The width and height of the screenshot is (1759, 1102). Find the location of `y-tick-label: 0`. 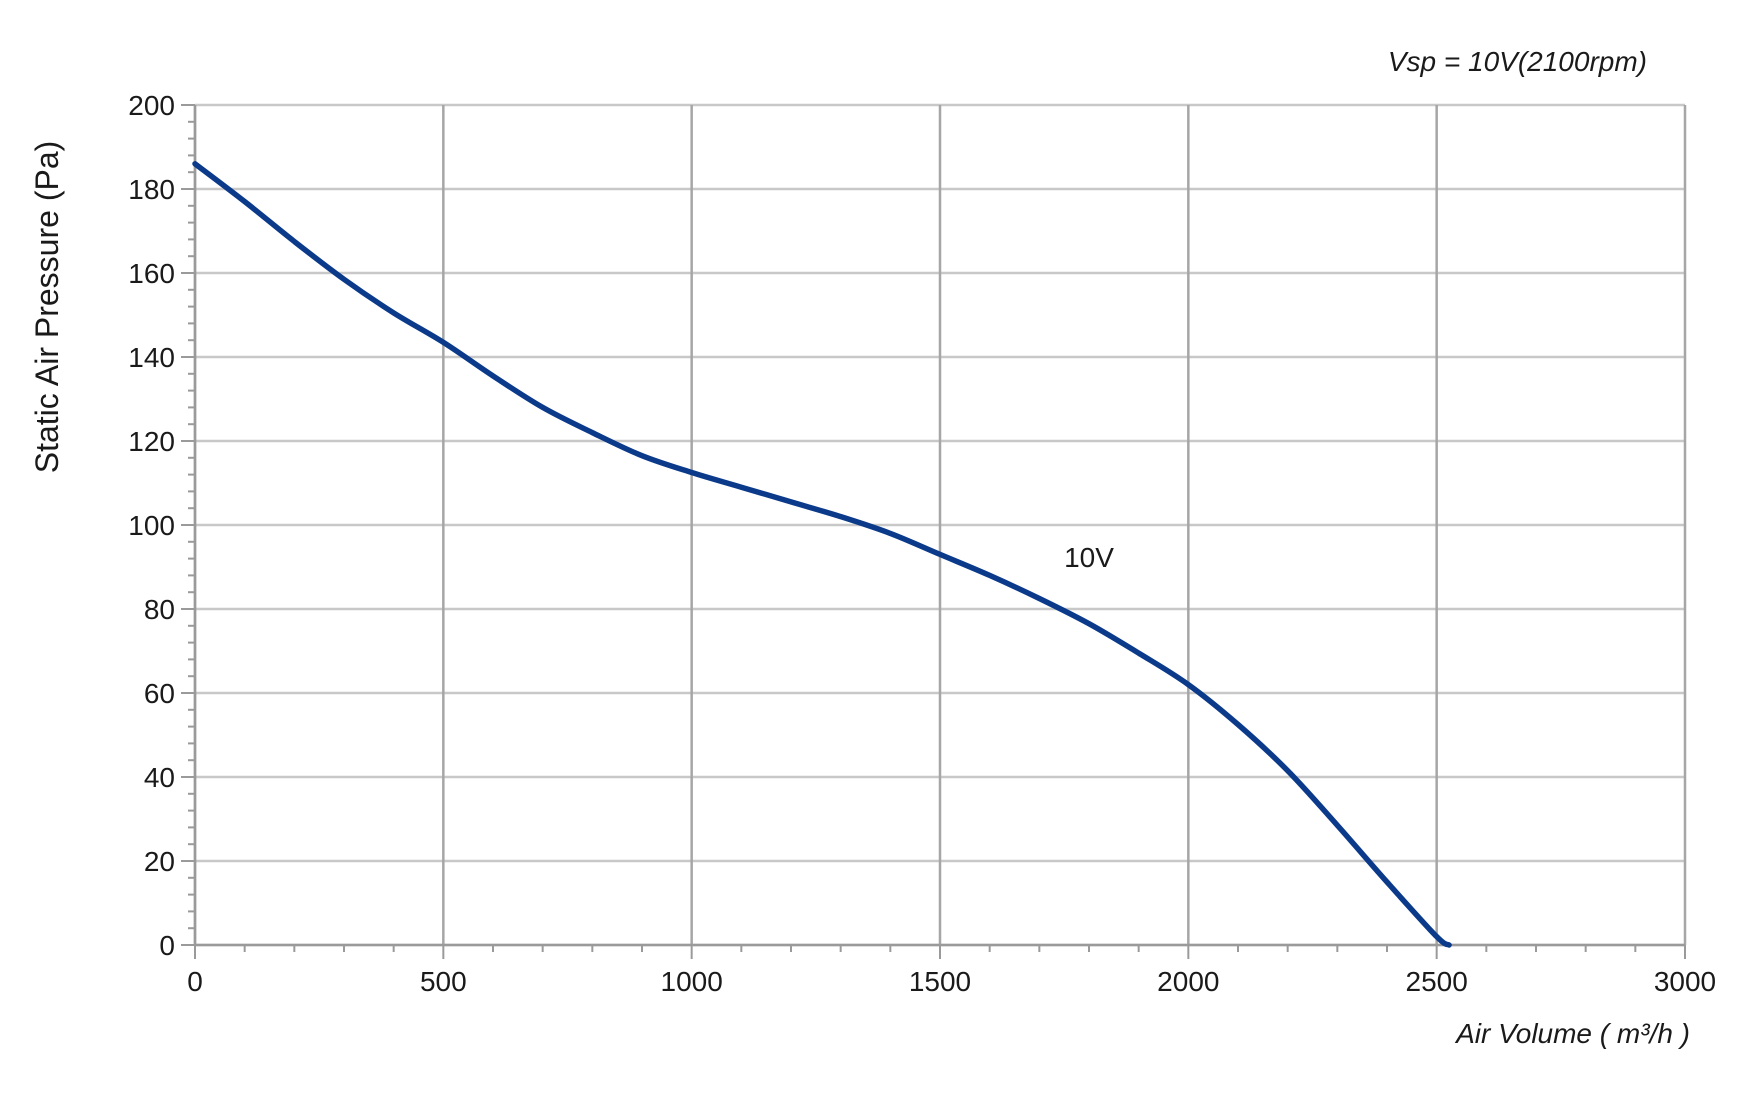

y-tick-label: 0 is located at coordinates (167, 945).